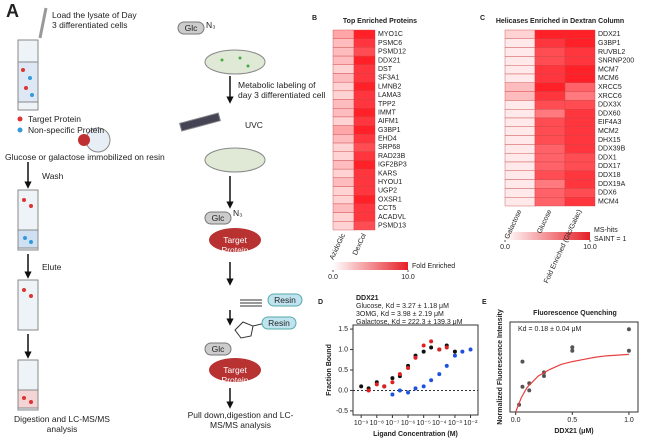 The image size is (650, 440). What do you see at coordinates (607, 157) in the screenshot?
I see `row-label: DDX1` at bounding box center [607, 157].